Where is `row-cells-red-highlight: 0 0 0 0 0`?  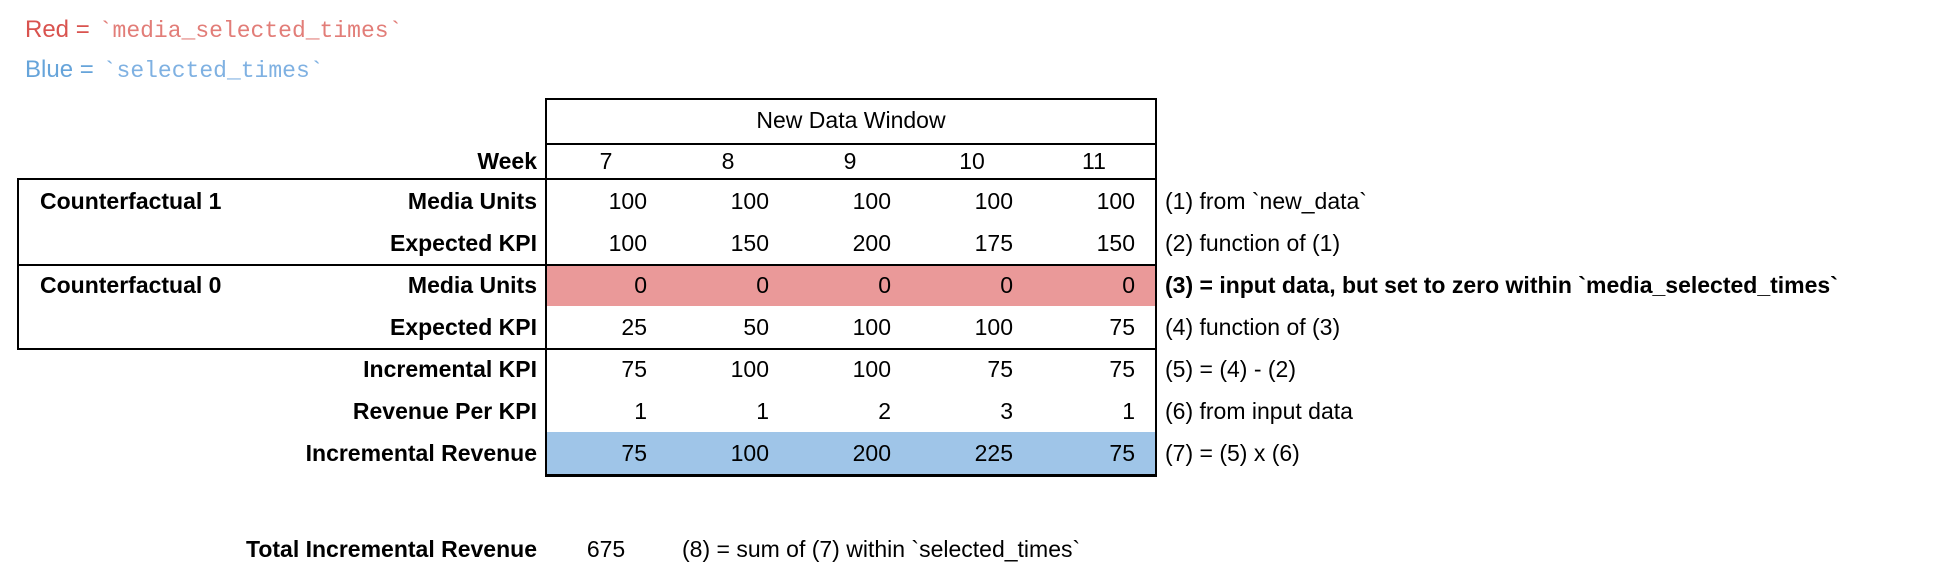 row-cells-red-highlight: 0 0 0 0 0 is located at coordinates (850, 285).